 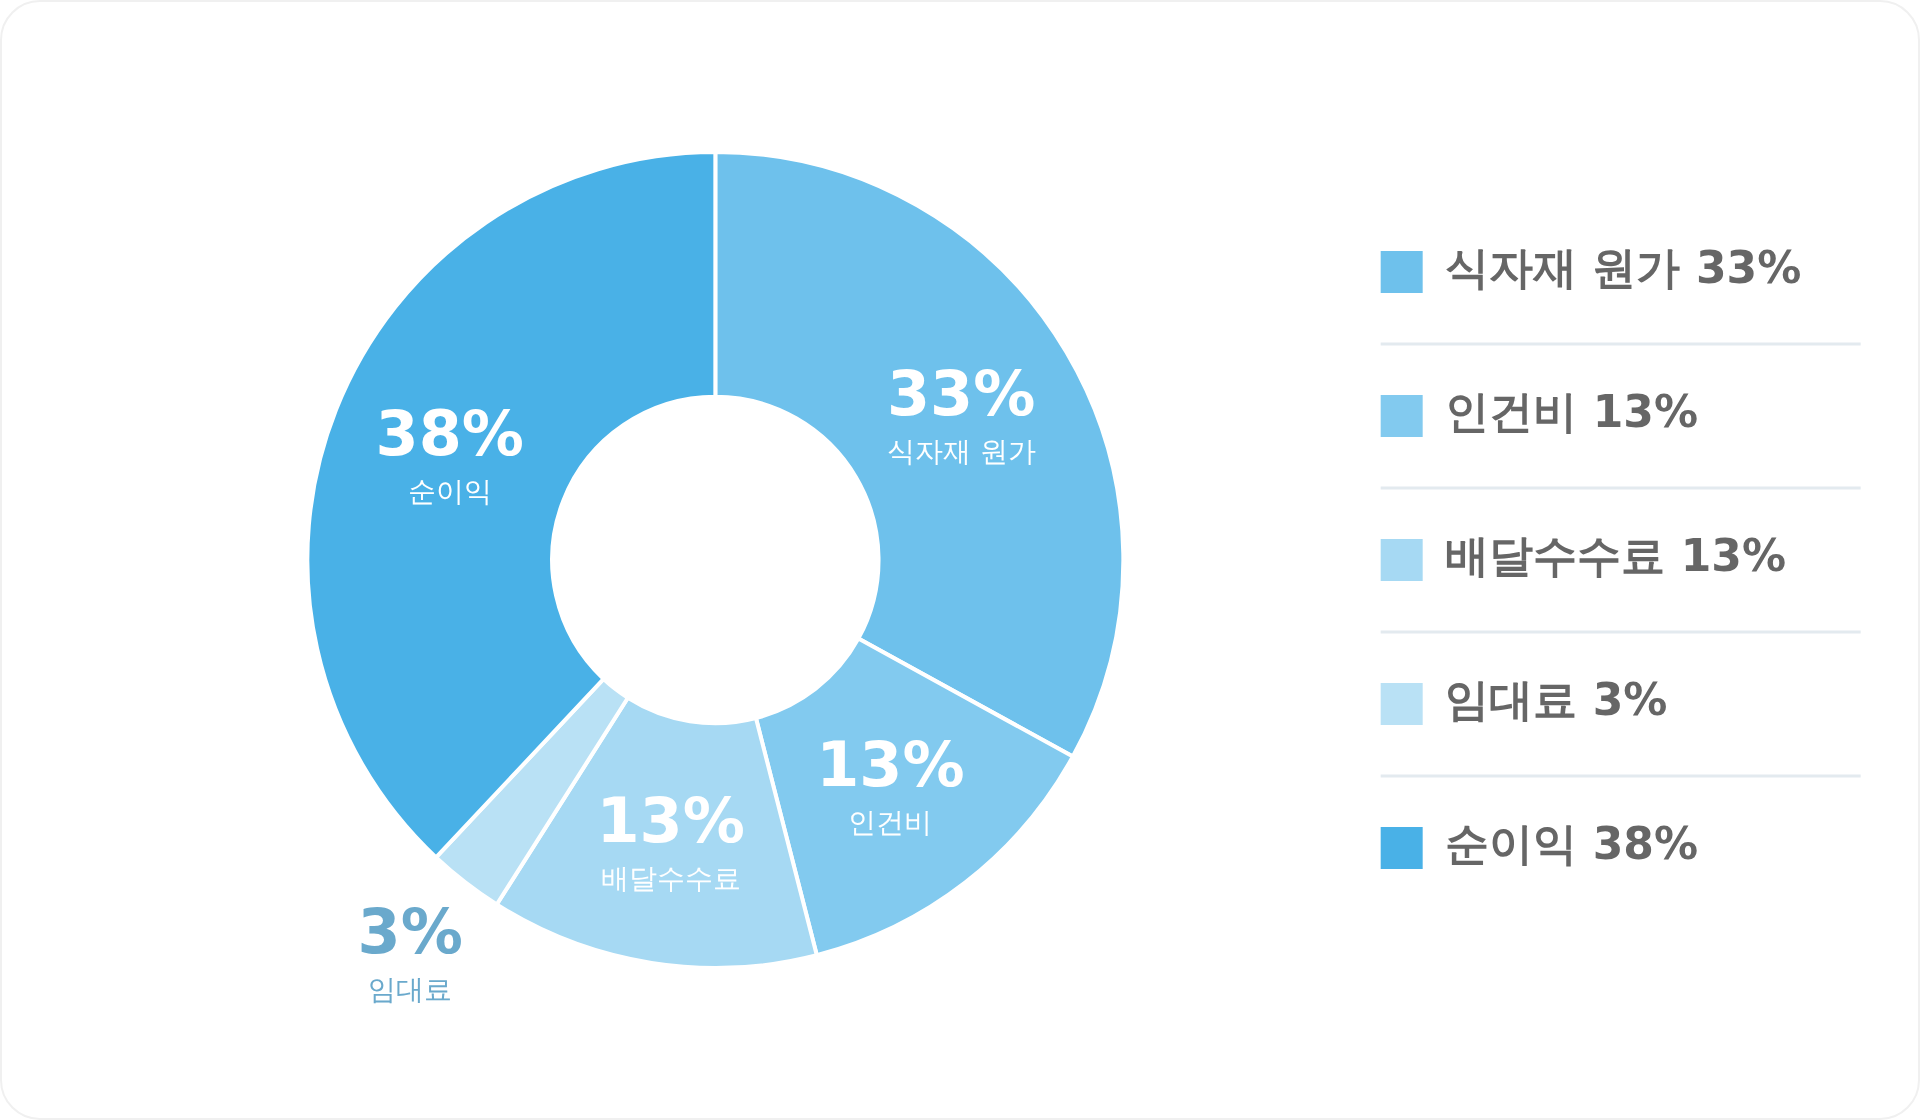 I want to click on slice-label: 배달수수료, so click(x=670, y=879).